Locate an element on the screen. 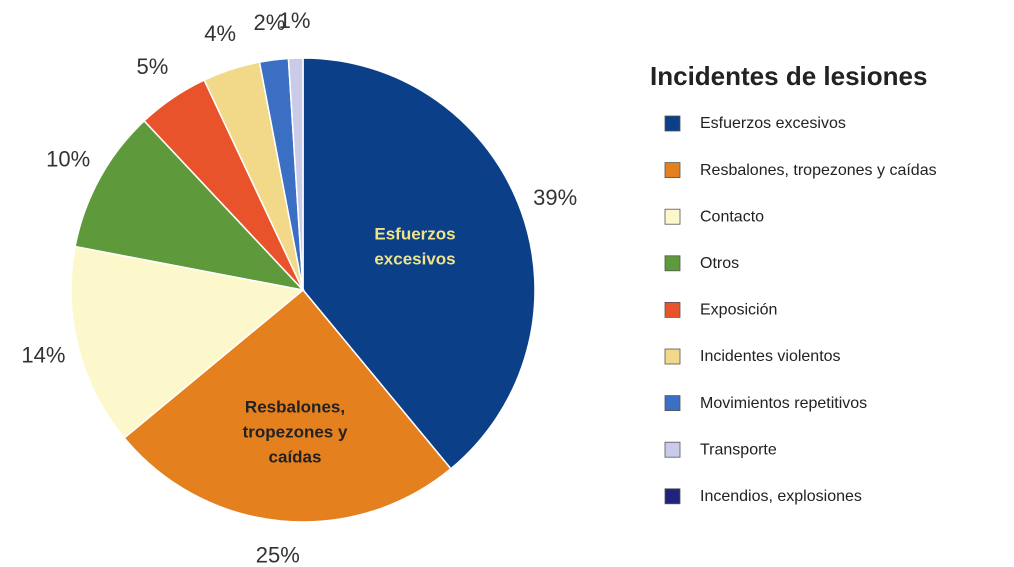 The image size is (1014, 567). legend-label: Resbalones, tropezones y caídas is located at coordinates (818, 170).